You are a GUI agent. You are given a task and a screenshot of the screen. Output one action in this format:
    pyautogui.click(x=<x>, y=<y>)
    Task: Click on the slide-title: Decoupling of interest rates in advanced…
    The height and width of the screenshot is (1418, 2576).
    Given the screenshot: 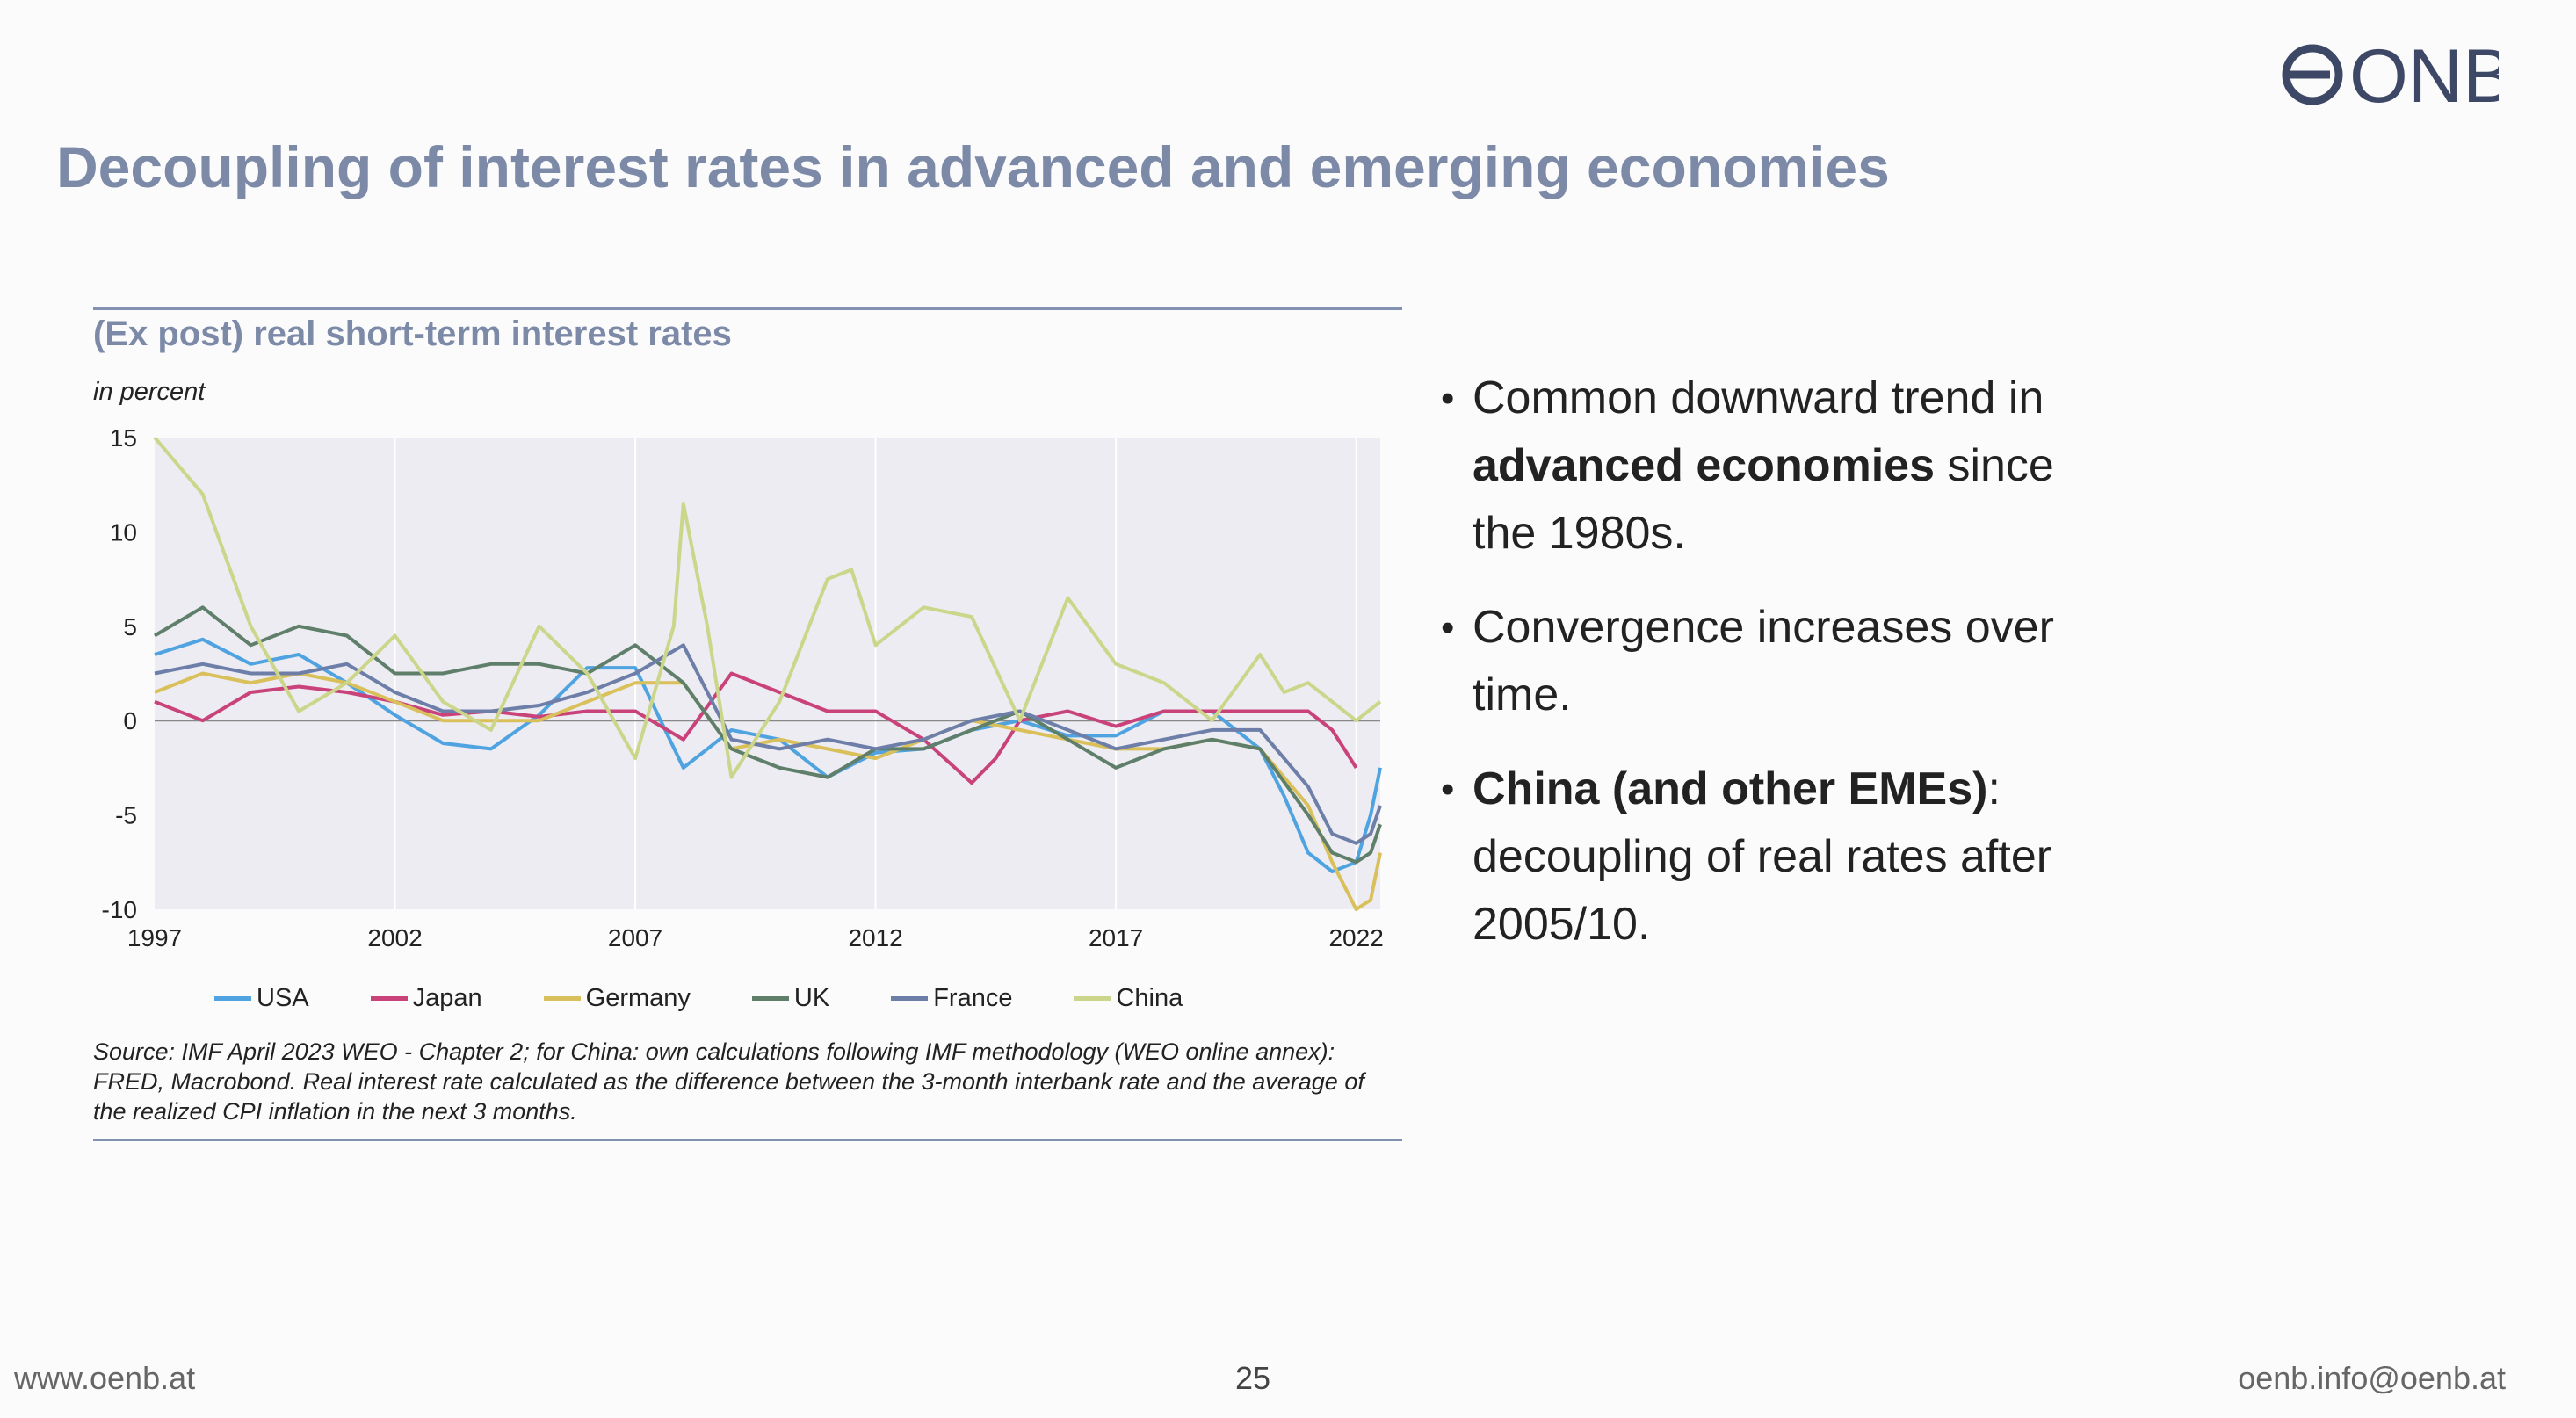 What is the action you would take?
    pyautogui.click(x=973, y=166)
    